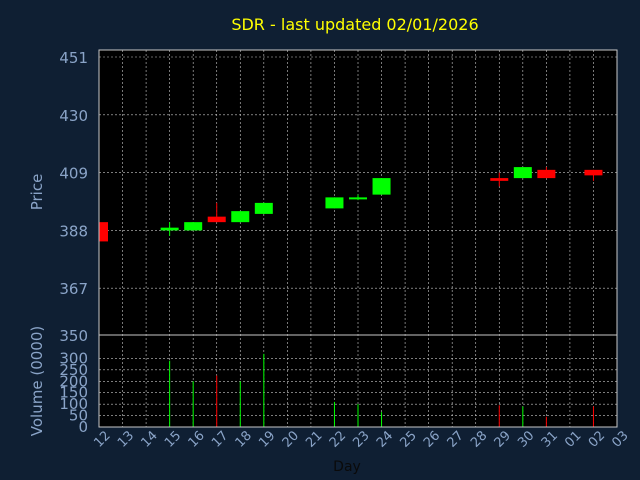  Describe the element at coordinates (126, 439) in the screenshot. I see `x-tick-label: 13` at that location.